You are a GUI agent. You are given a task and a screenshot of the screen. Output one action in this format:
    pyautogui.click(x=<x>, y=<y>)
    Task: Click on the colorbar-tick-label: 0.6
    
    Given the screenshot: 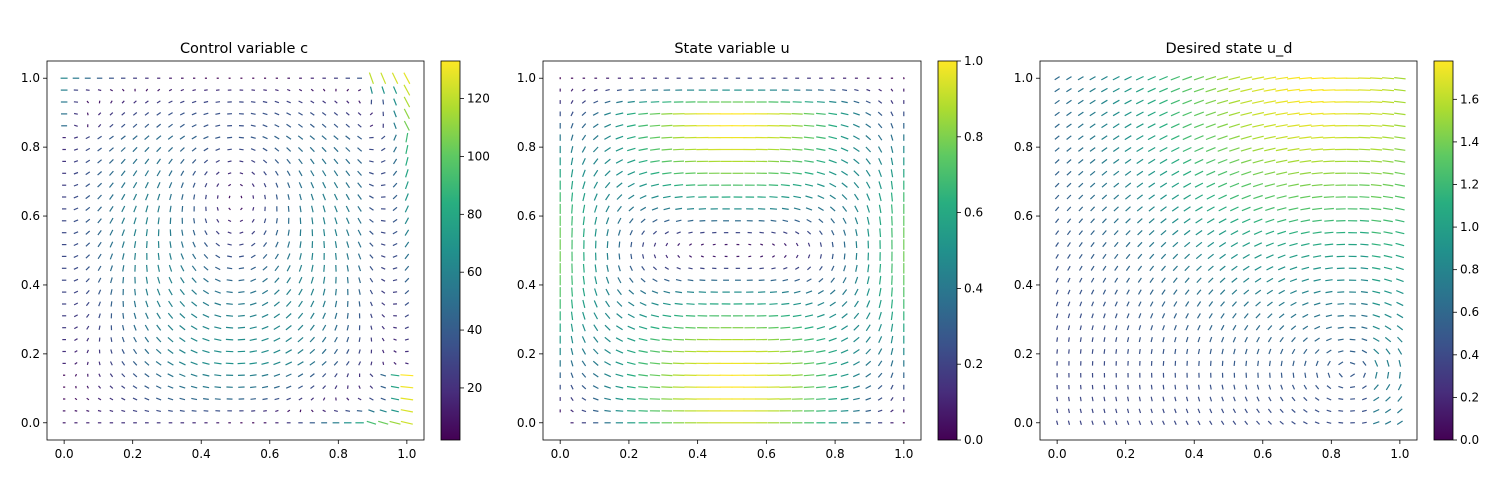 What is the action you would take?
    pyautogui.click(x=1469, y=312)
    